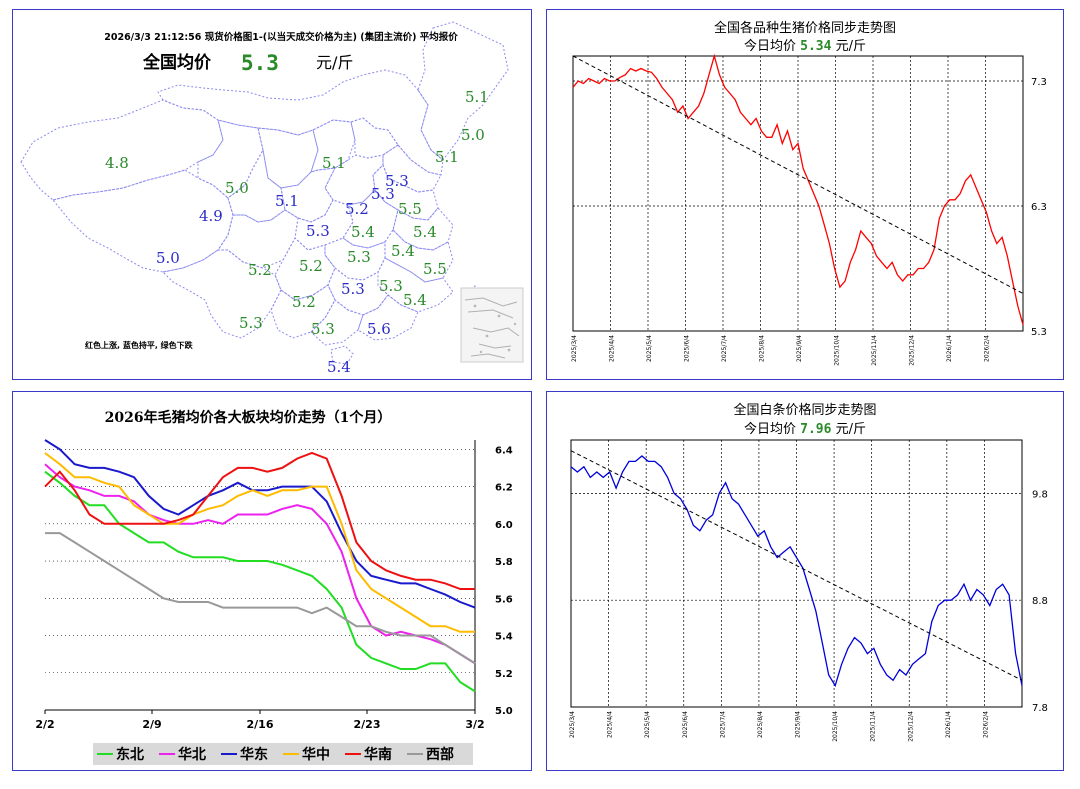 This screenshot has width=1080, height=789. Describe the element at coordinates (474, 724) in the screenshot. I see `x-tick-label: 3/2` at that location.